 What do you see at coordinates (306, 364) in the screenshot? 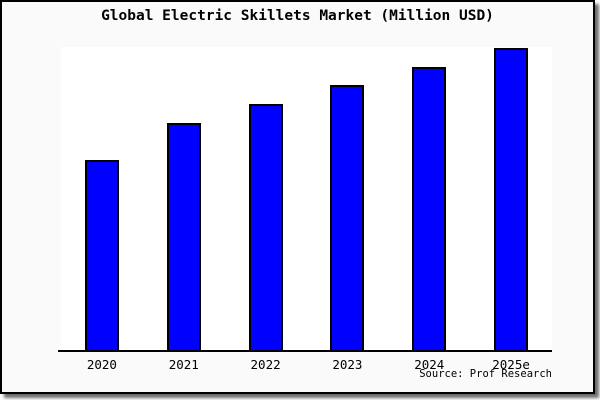
I see `x-axis-labels: 2020 2021 2022 2023 2024 2025e` at bounding box center [306, 364].